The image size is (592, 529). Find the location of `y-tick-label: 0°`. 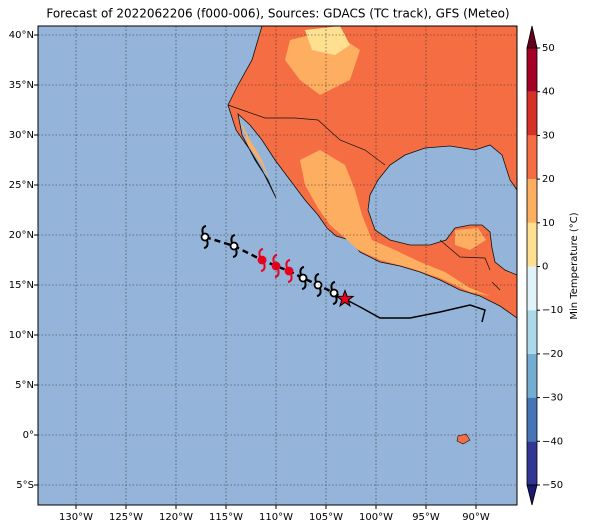

y-tick-label: 0° is located at coordinates (28, 435).